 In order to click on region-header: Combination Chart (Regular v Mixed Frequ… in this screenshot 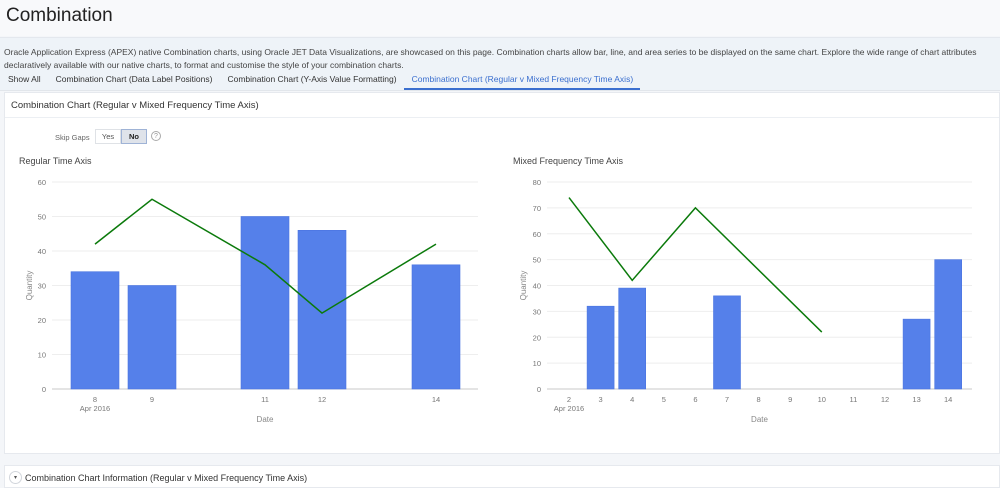, I will do `click(502, 105)`.